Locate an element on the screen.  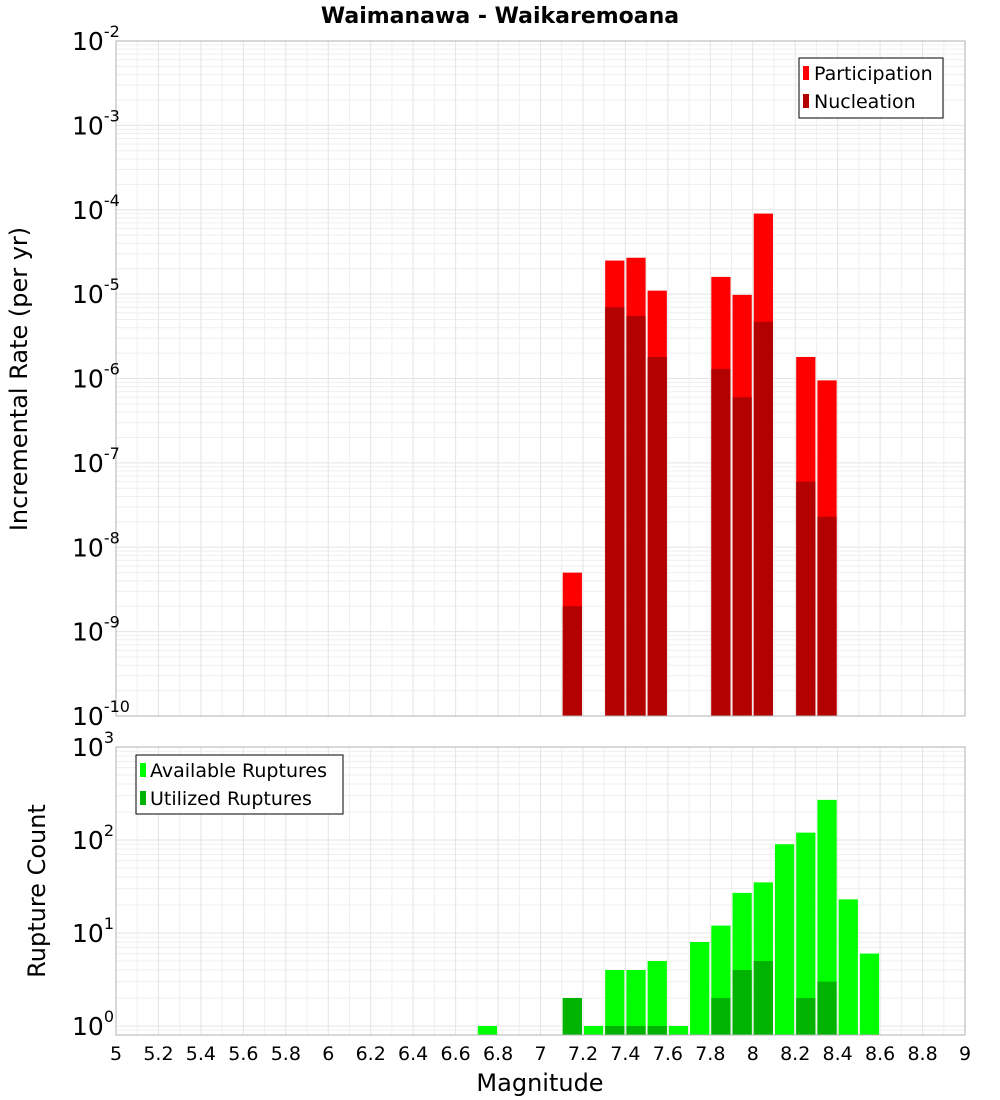
legend-swatch-nucleation is located at coordinates (806, 101).